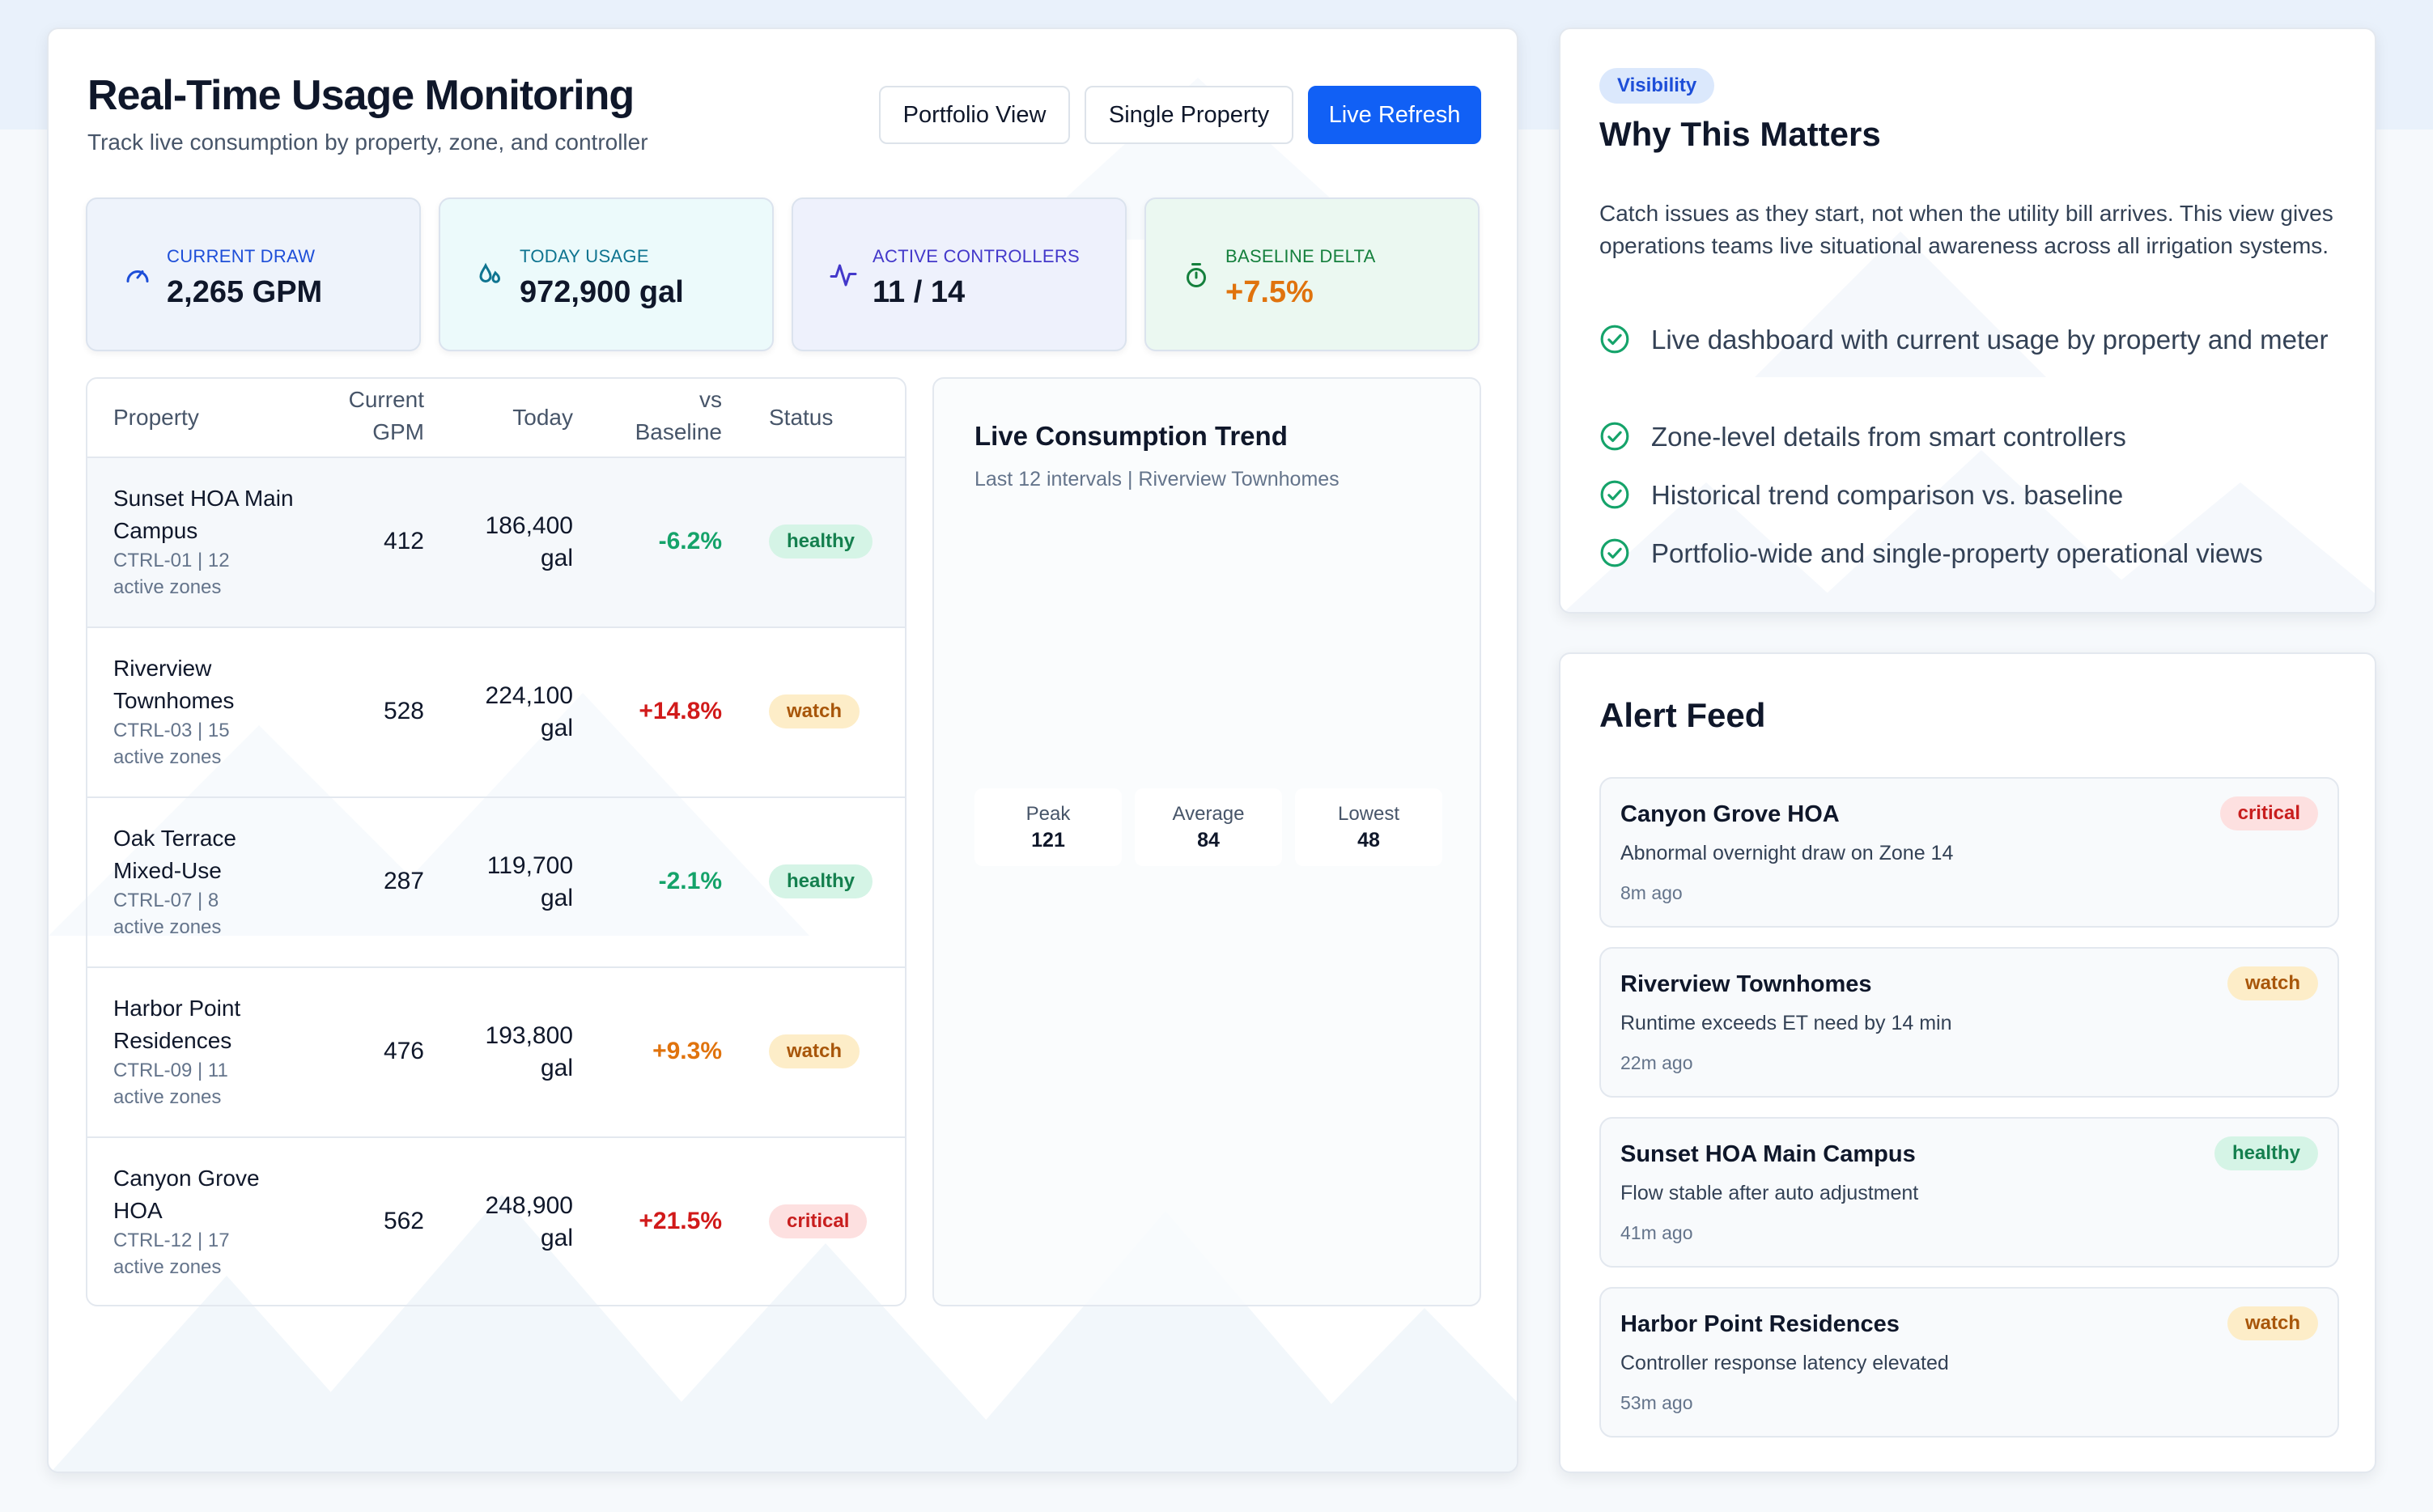 This screenshot has height=1512, width=2433. What do you see at coordinates (1208, 814) in the screenshot?
I see `stat-label: Average` at bounding box center [1208, 814].